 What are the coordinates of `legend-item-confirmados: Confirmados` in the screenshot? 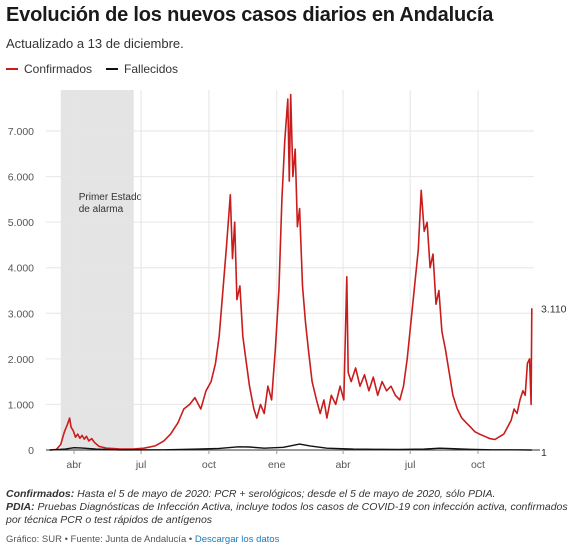 It's located at (49, 69).